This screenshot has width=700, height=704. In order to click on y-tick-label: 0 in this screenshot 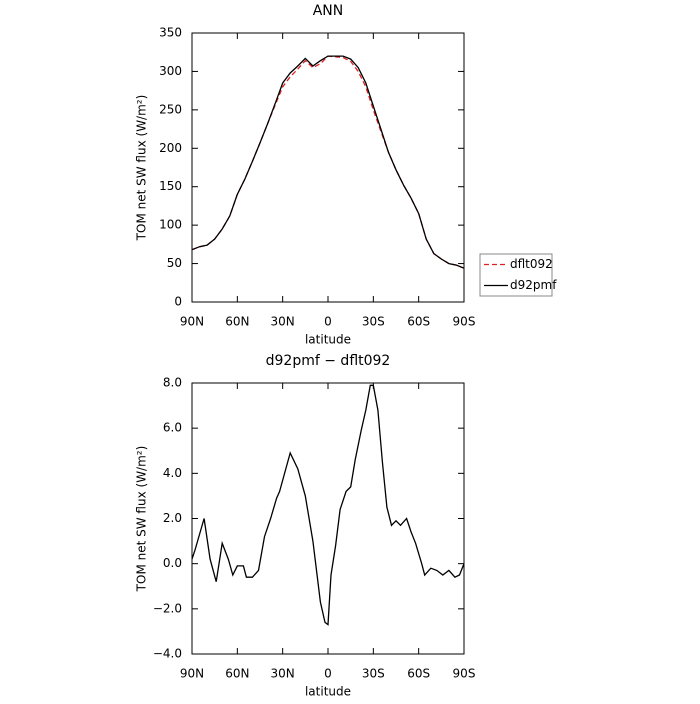, I will do `click(178, 302)`.